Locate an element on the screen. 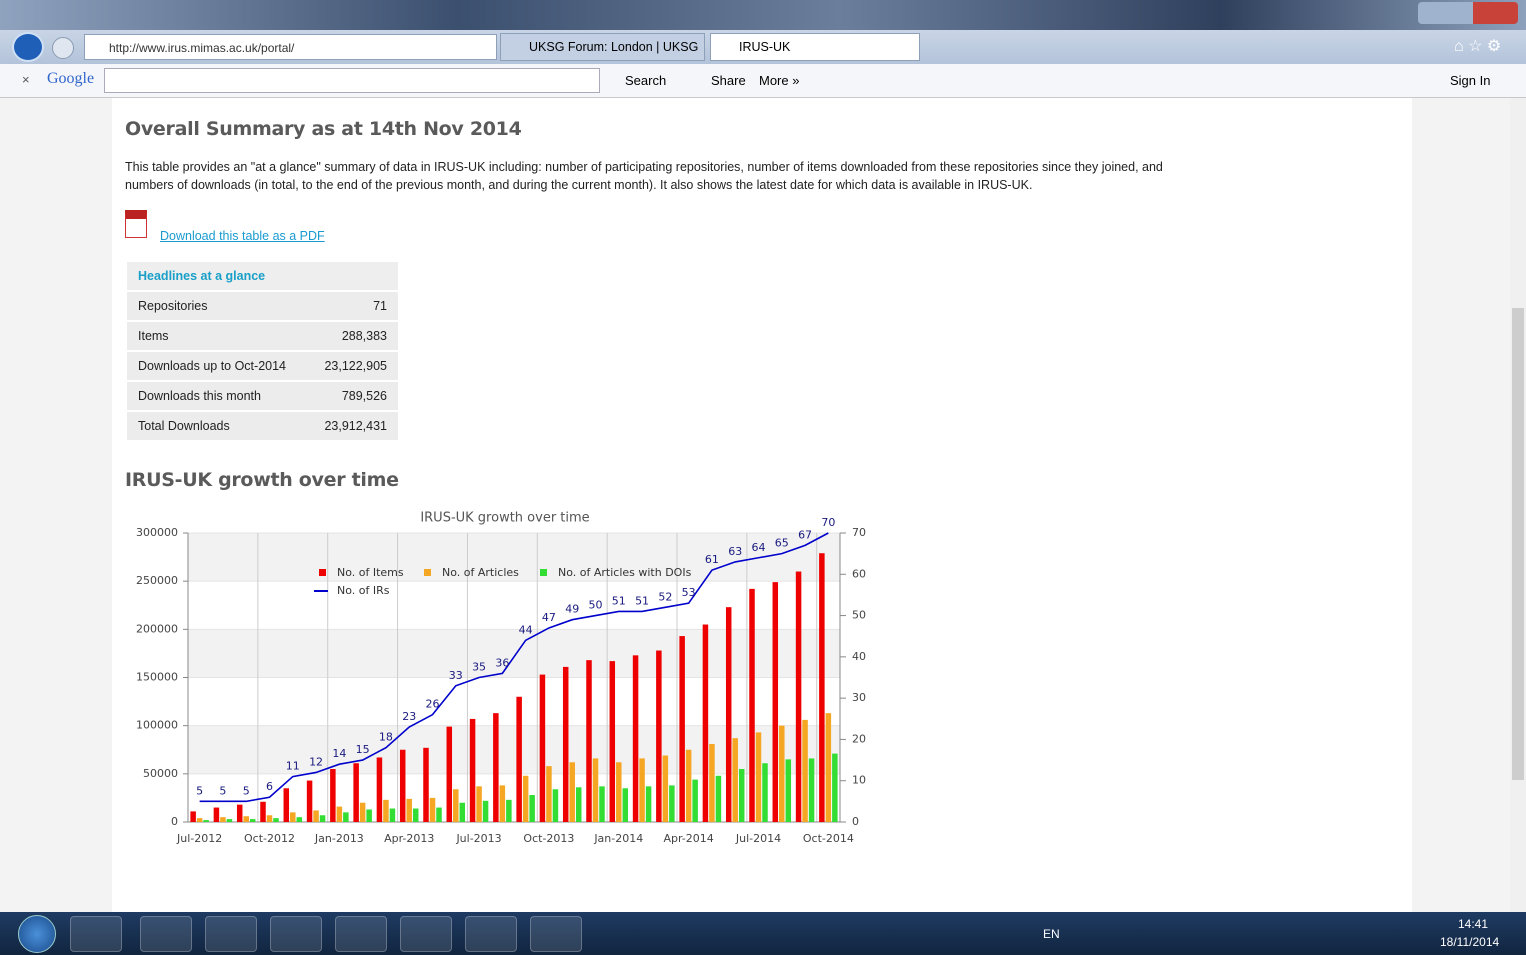 Image resolution: width=1526 pixels, height=955 pixels. search-button: Search is located at coordinates (646, 80).